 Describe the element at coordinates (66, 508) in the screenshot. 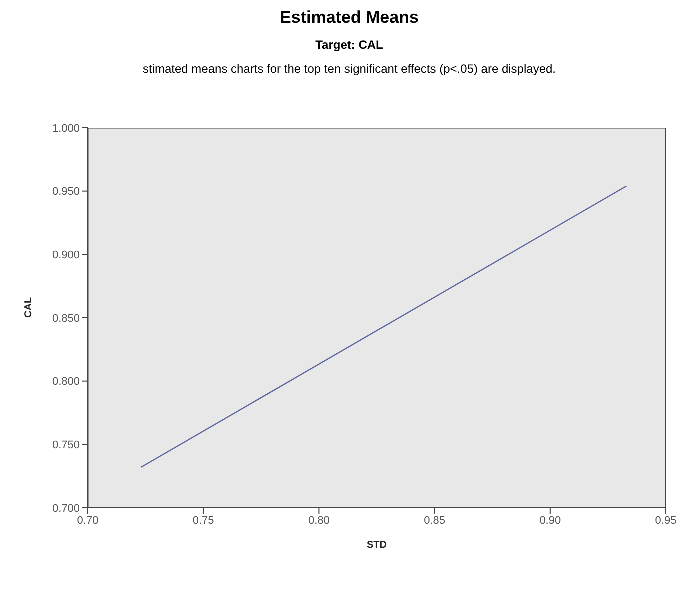

I see `y-tick-label: 0.700` at that location.